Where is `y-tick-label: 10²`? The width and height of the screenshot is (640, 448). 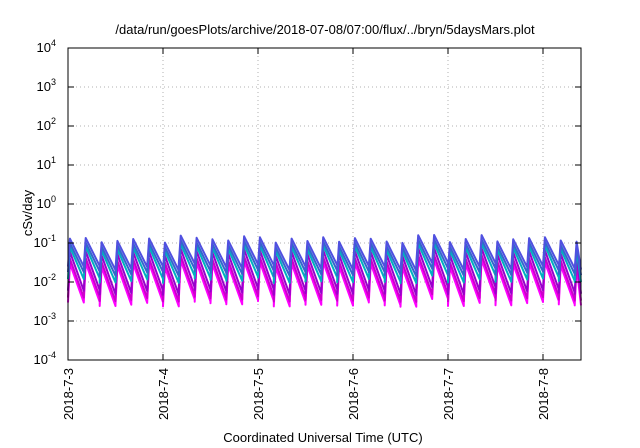 y-tick-label: 10² is located at coordinates (46, 124).